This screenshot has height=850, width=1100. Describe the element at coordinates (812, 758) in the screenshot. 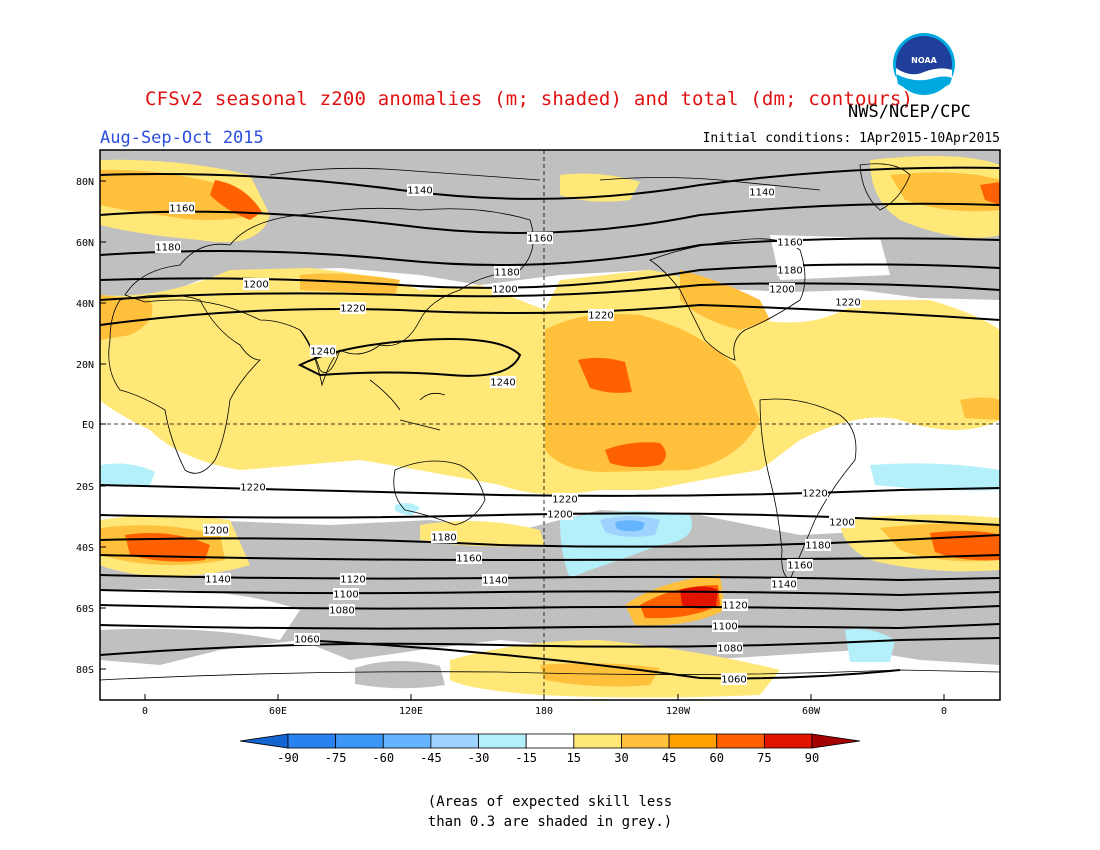

I see `colorbar-tick-label: 90` at that location.